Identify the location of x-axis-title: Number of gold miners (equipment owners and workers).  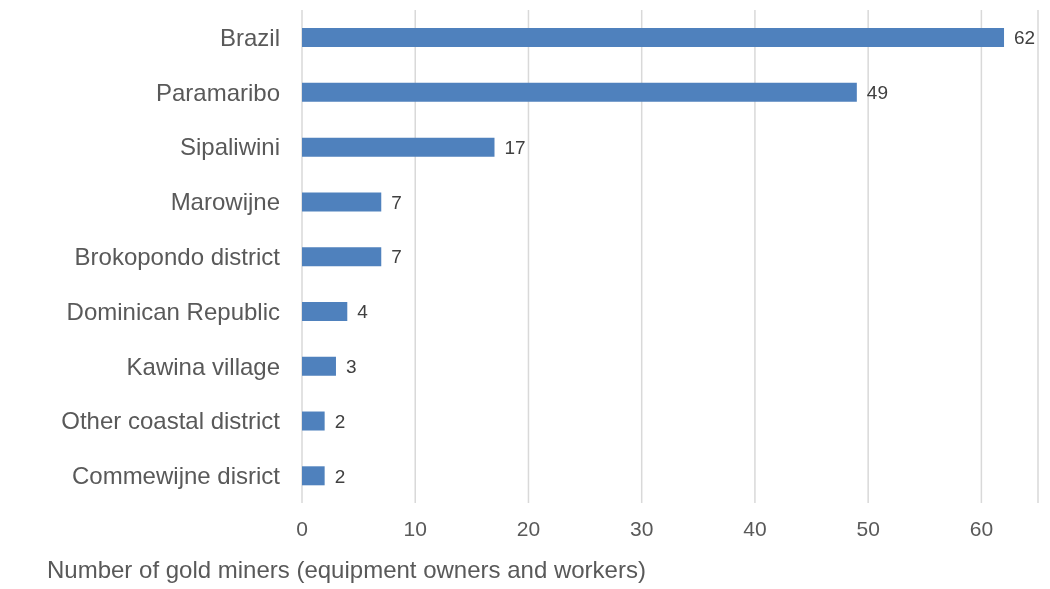
(346, 570).